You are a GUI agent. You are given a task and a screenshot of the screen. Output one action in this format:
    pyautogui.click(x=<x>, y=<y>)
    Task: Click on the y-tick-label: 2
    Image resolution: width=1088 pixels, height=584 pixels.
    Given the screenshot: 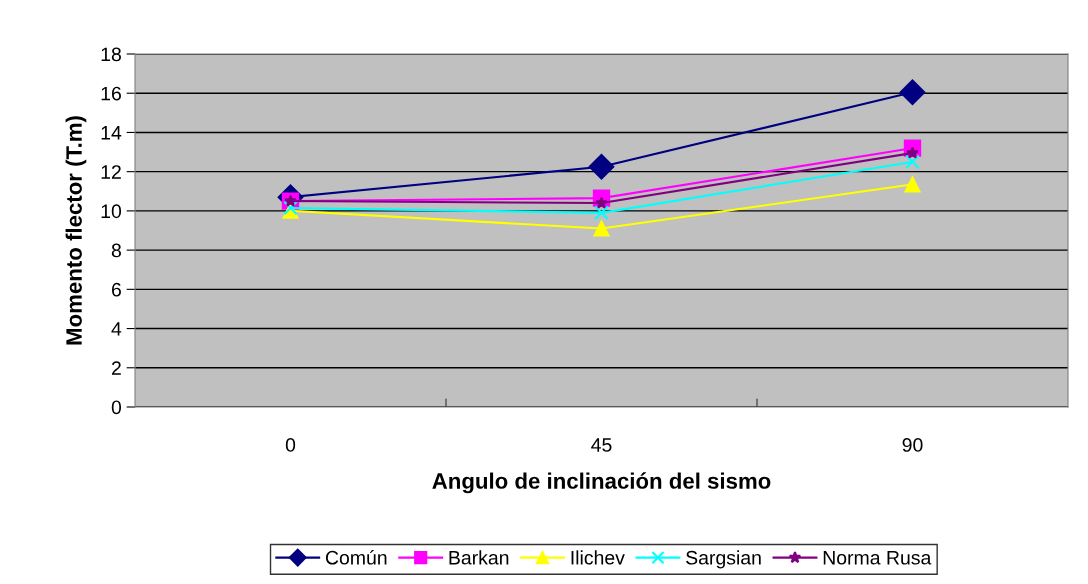 What is the action you would take?
    pyautogui.click(x=116, y=368)
    